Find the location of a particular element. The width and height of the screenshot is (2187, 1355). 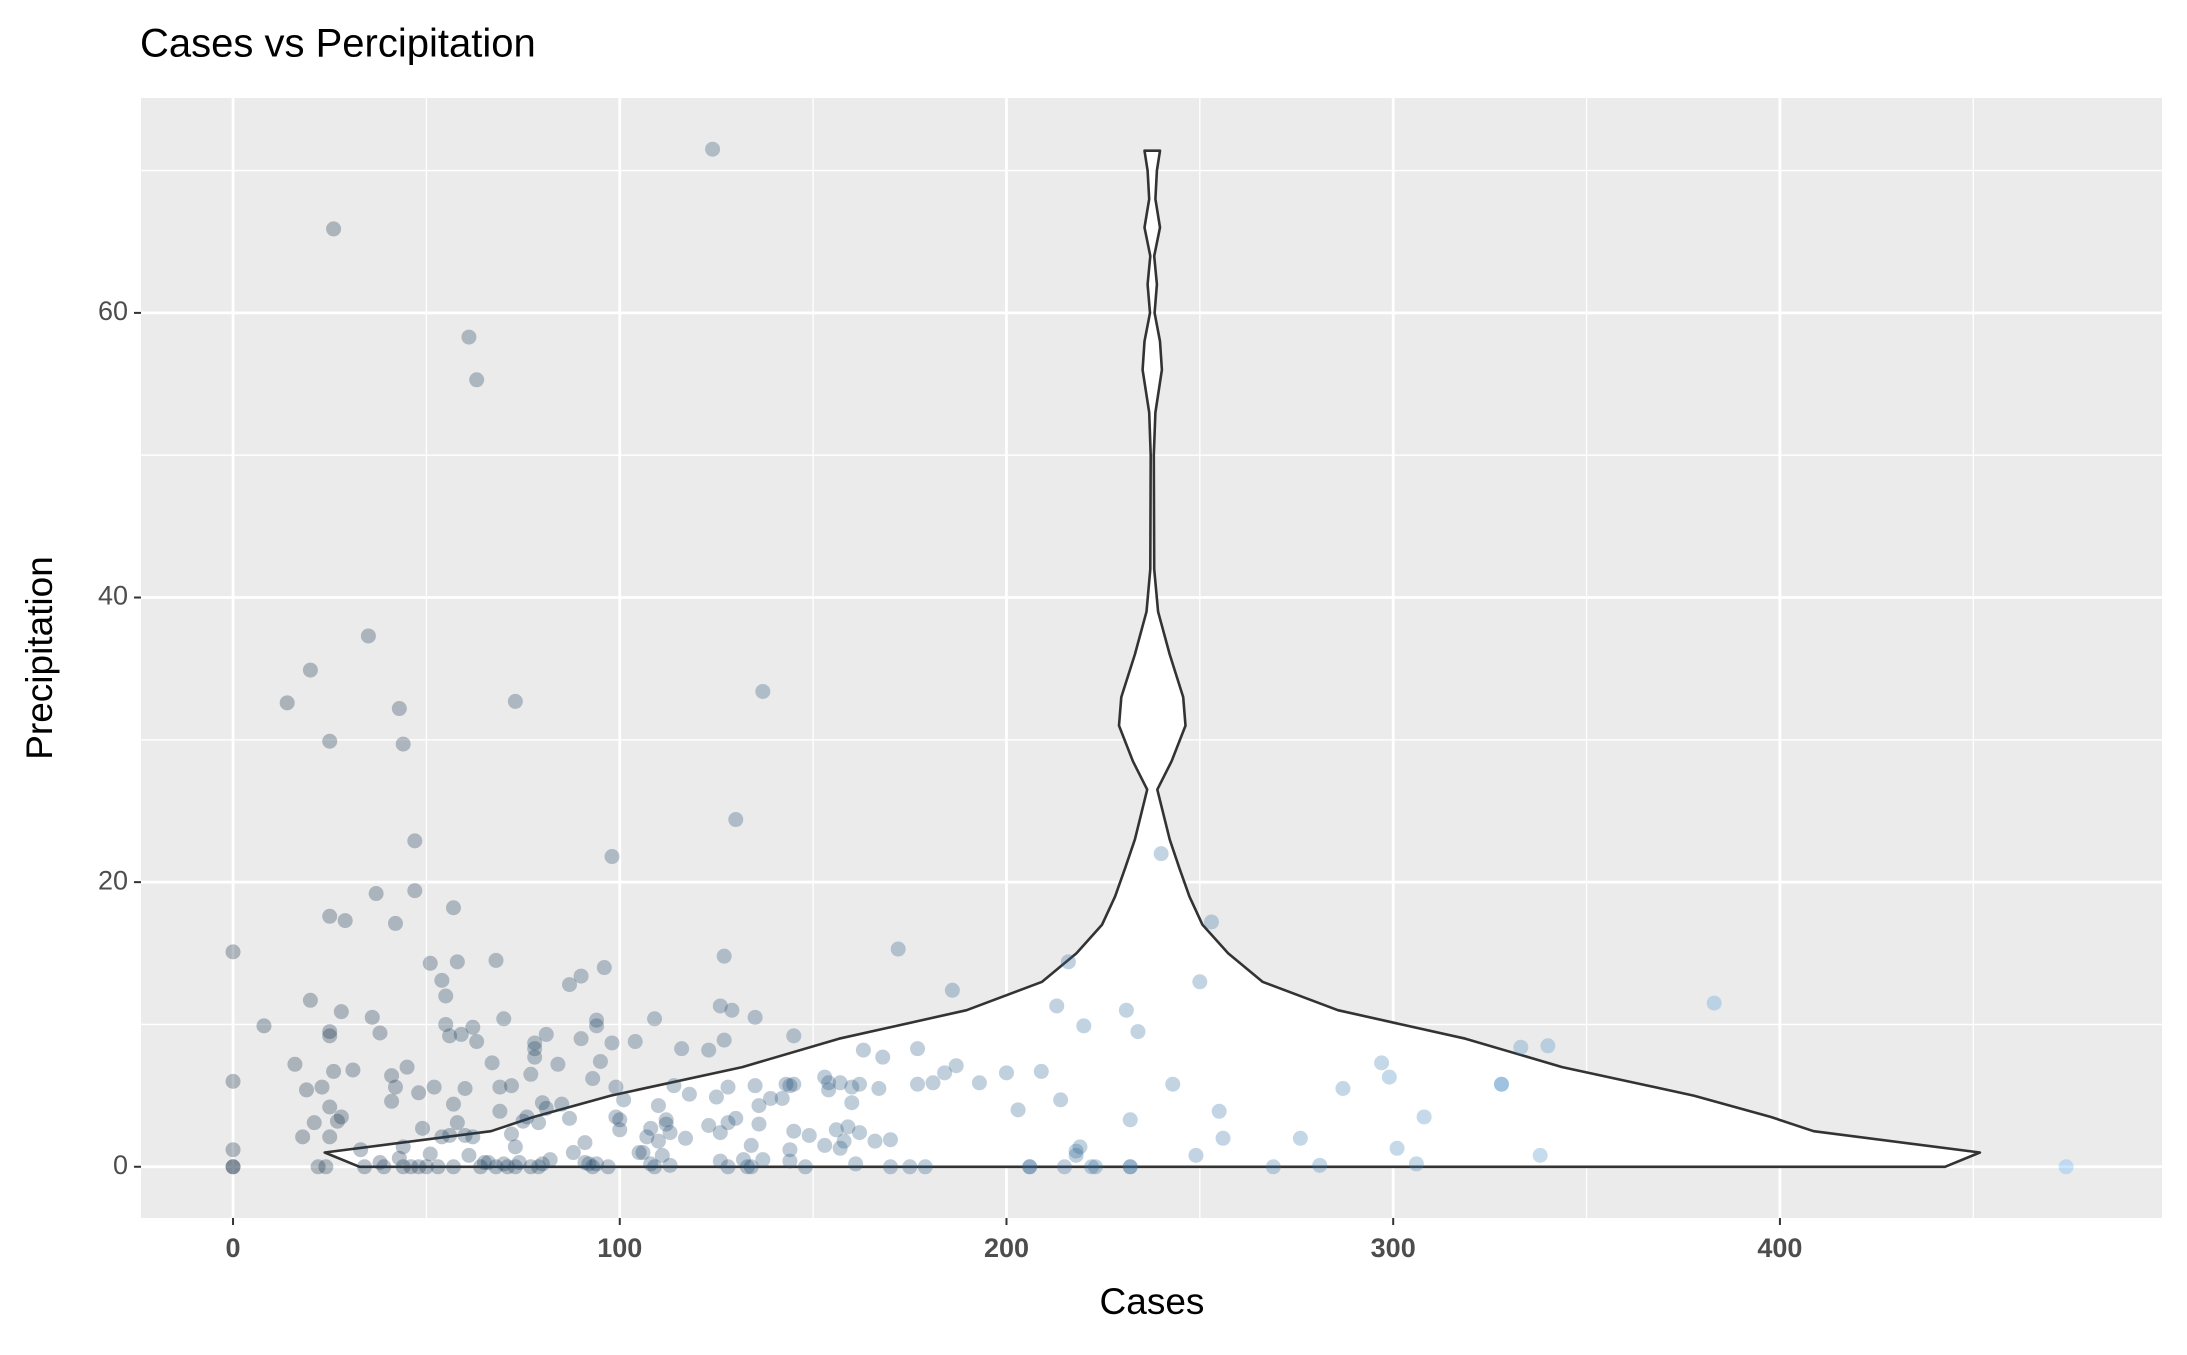

x-tick-label: 400 is located at coordinates (1779, 1248).